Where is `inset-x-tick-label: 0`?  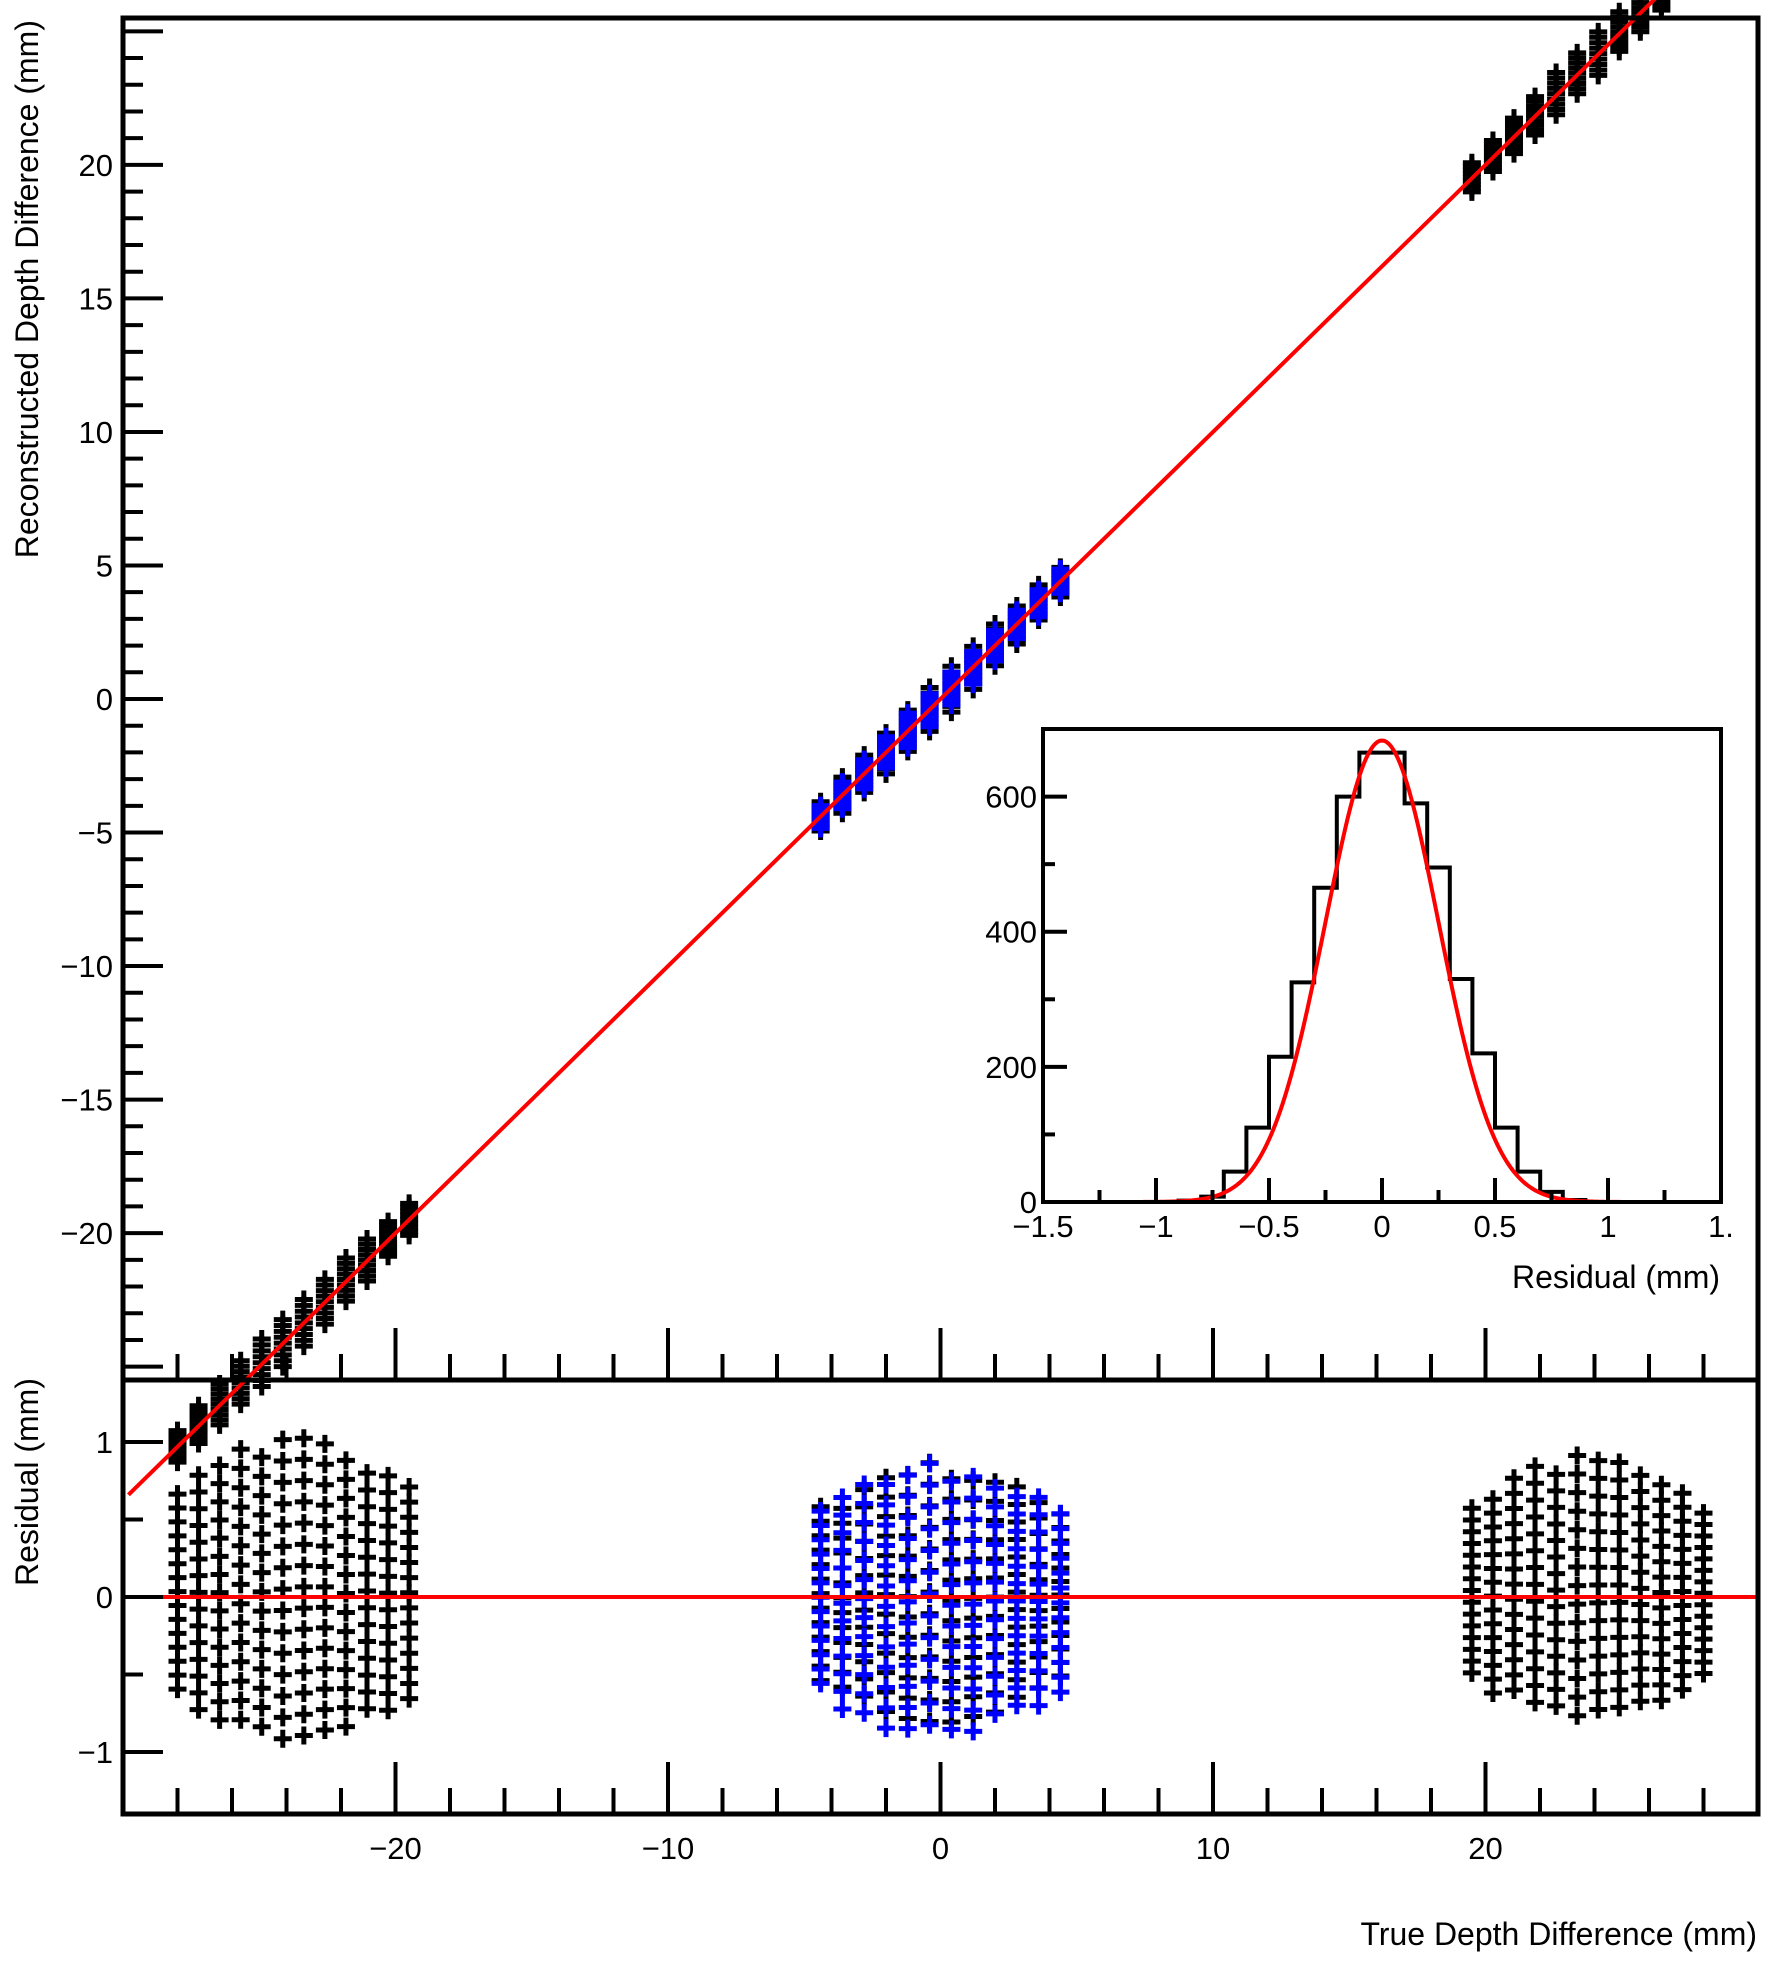 inset-x-tick-label: 0 is located at coordinates (1381, 1226).